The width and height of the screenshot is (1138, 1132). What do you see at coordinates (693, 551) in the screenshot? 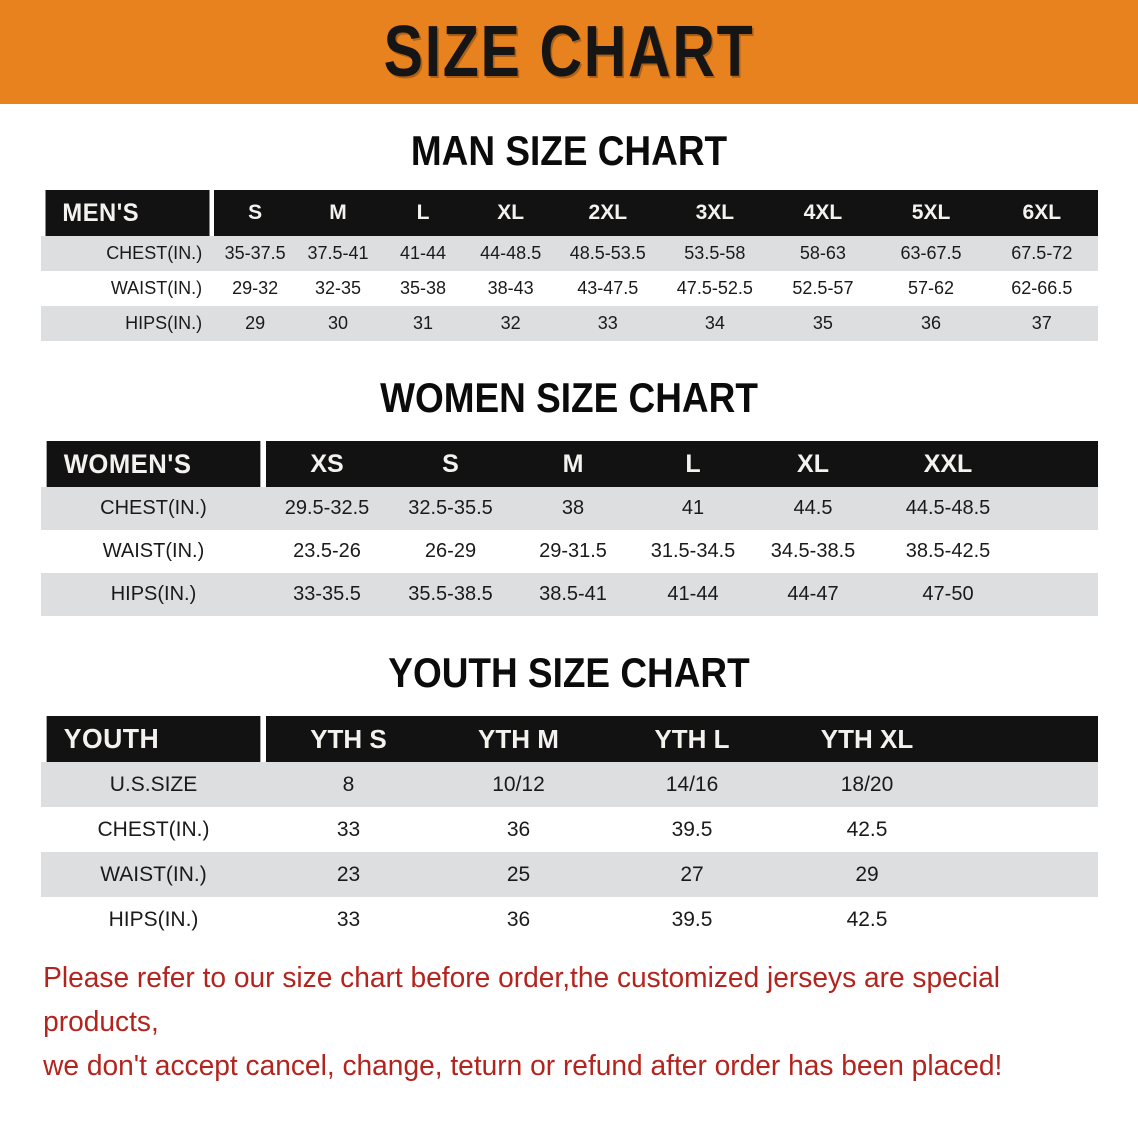
I see `women-waist-l: 31.5-34.5` at bounding box center [693, 551].